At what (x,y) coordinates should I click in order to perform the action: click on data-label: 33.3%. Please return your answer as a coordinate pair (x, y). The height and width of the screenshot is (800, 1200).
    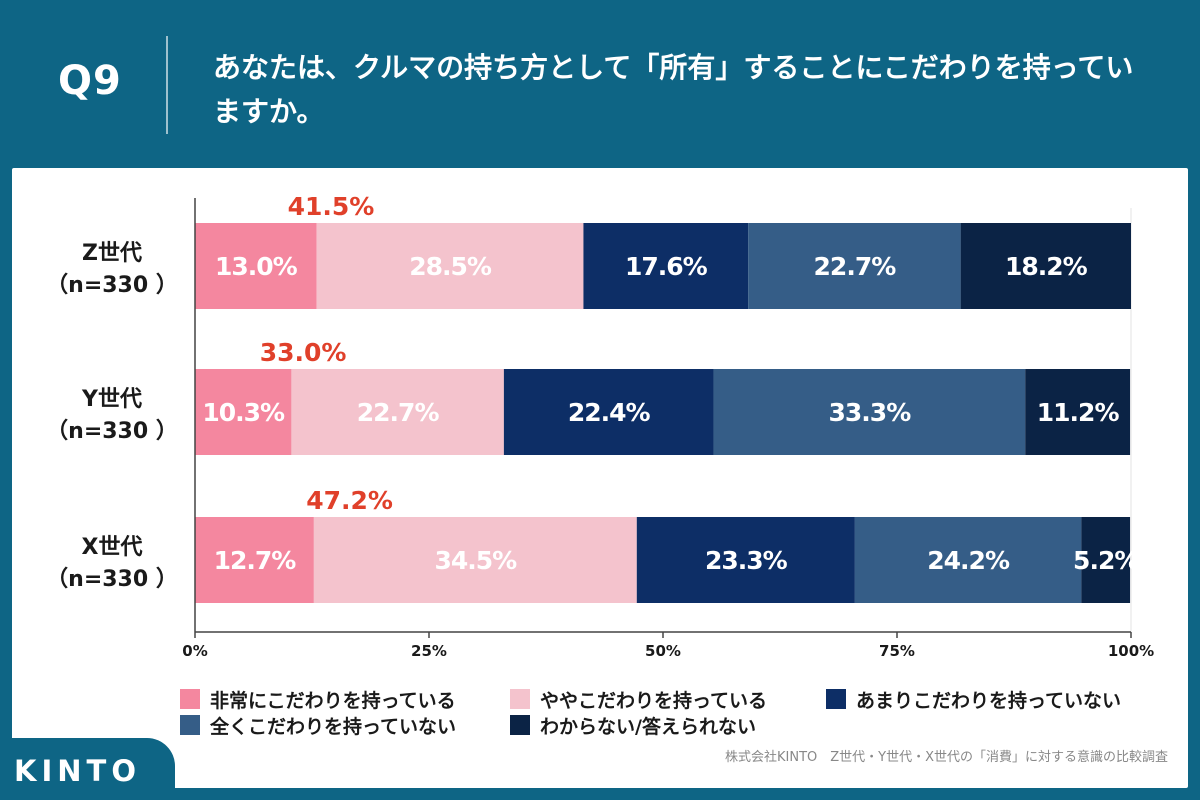
    Looking at the image, I should click on (870, 412).